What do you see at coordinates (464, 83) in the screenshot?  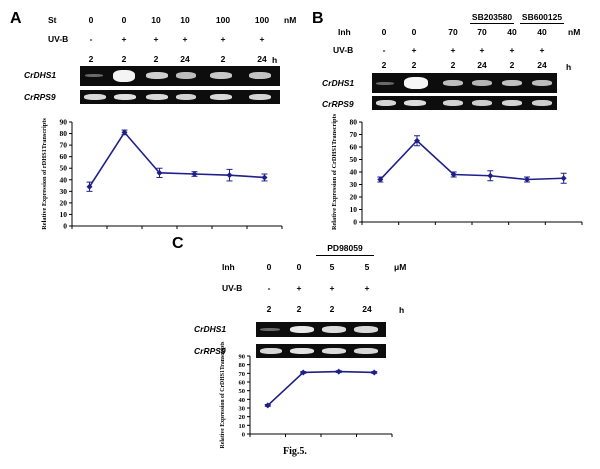 I see `gel-b-dhs1` at bounding box center [464, 83].